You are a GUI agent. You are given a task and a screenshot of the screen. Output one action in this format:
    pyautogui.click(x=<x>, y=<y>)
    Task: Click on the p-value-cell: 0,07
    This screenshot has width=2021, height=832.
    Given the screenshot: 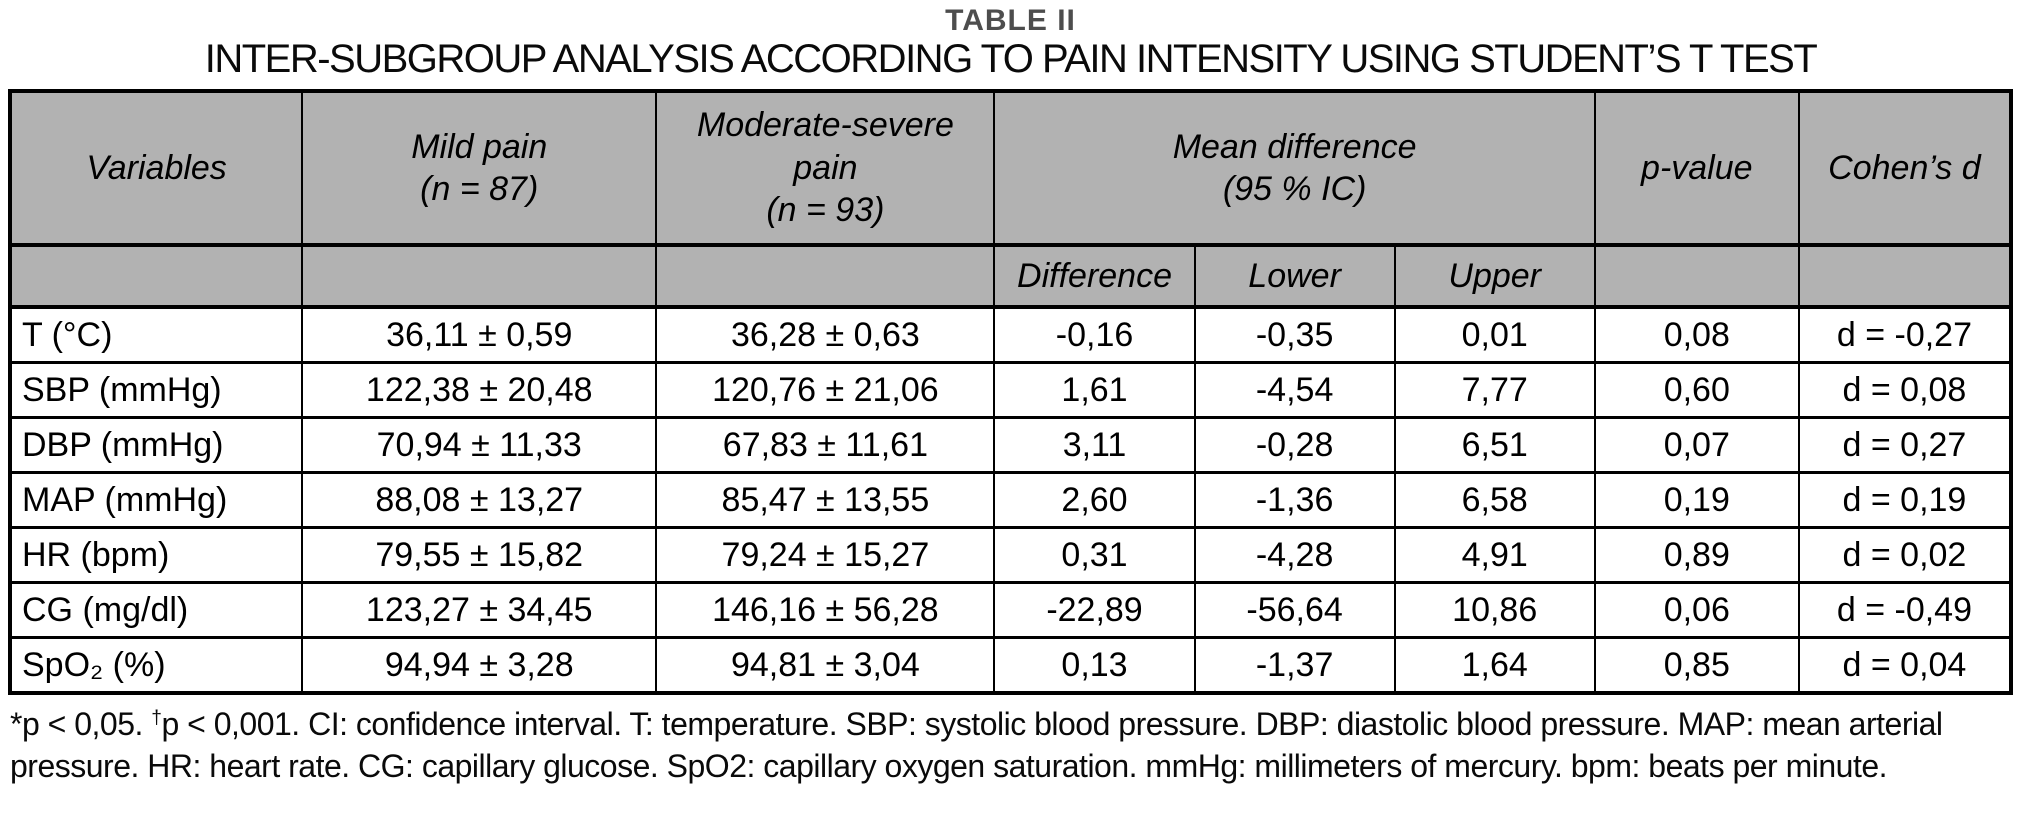 What is the action you would take?
    pyautogui.click(x=1696, y=445)
    